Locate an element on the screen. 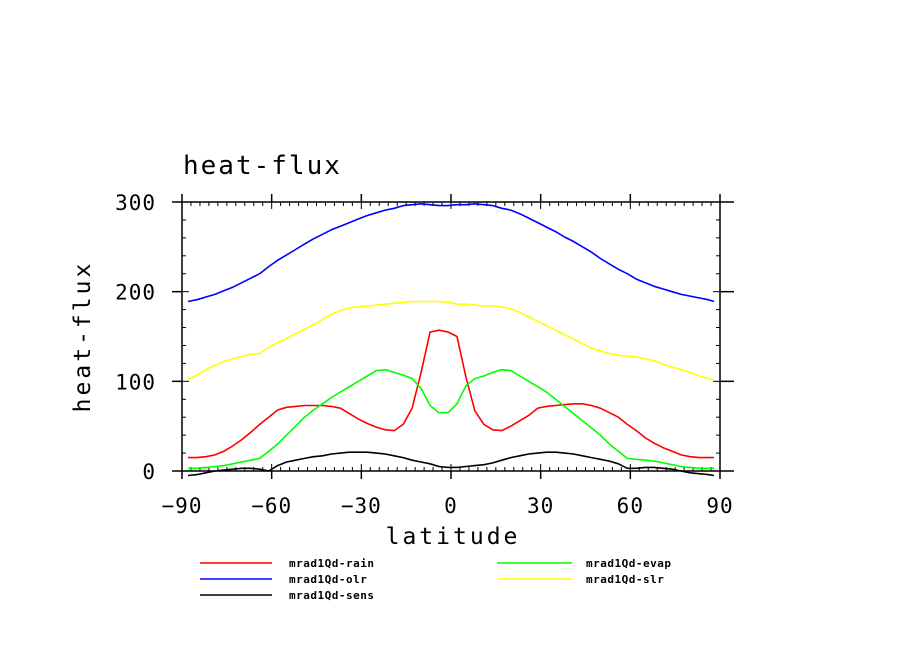 The width and height of the screenshot is (904, 654). y-tick-label: 200 is located at coordinates (135, 293).